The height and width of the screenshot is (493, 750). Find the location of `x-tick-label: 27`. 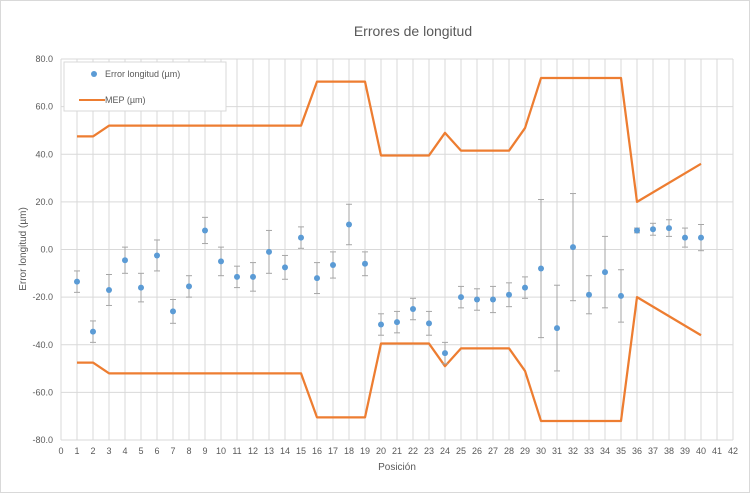

x-tick-label: 27 is located at coordinates (493, 451).